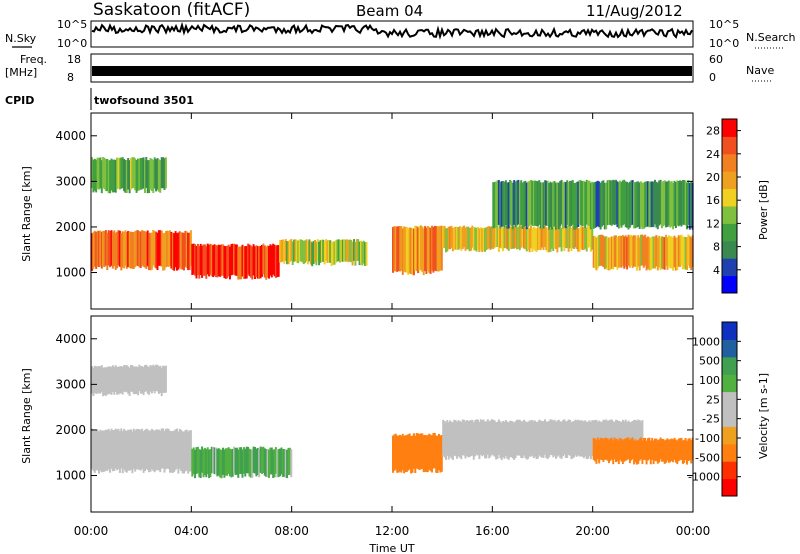  What do you see at coordinates (72, 24) in the screenshot?
I see `nsky-tick-top: 10^5` at bounding box center [72, 24].